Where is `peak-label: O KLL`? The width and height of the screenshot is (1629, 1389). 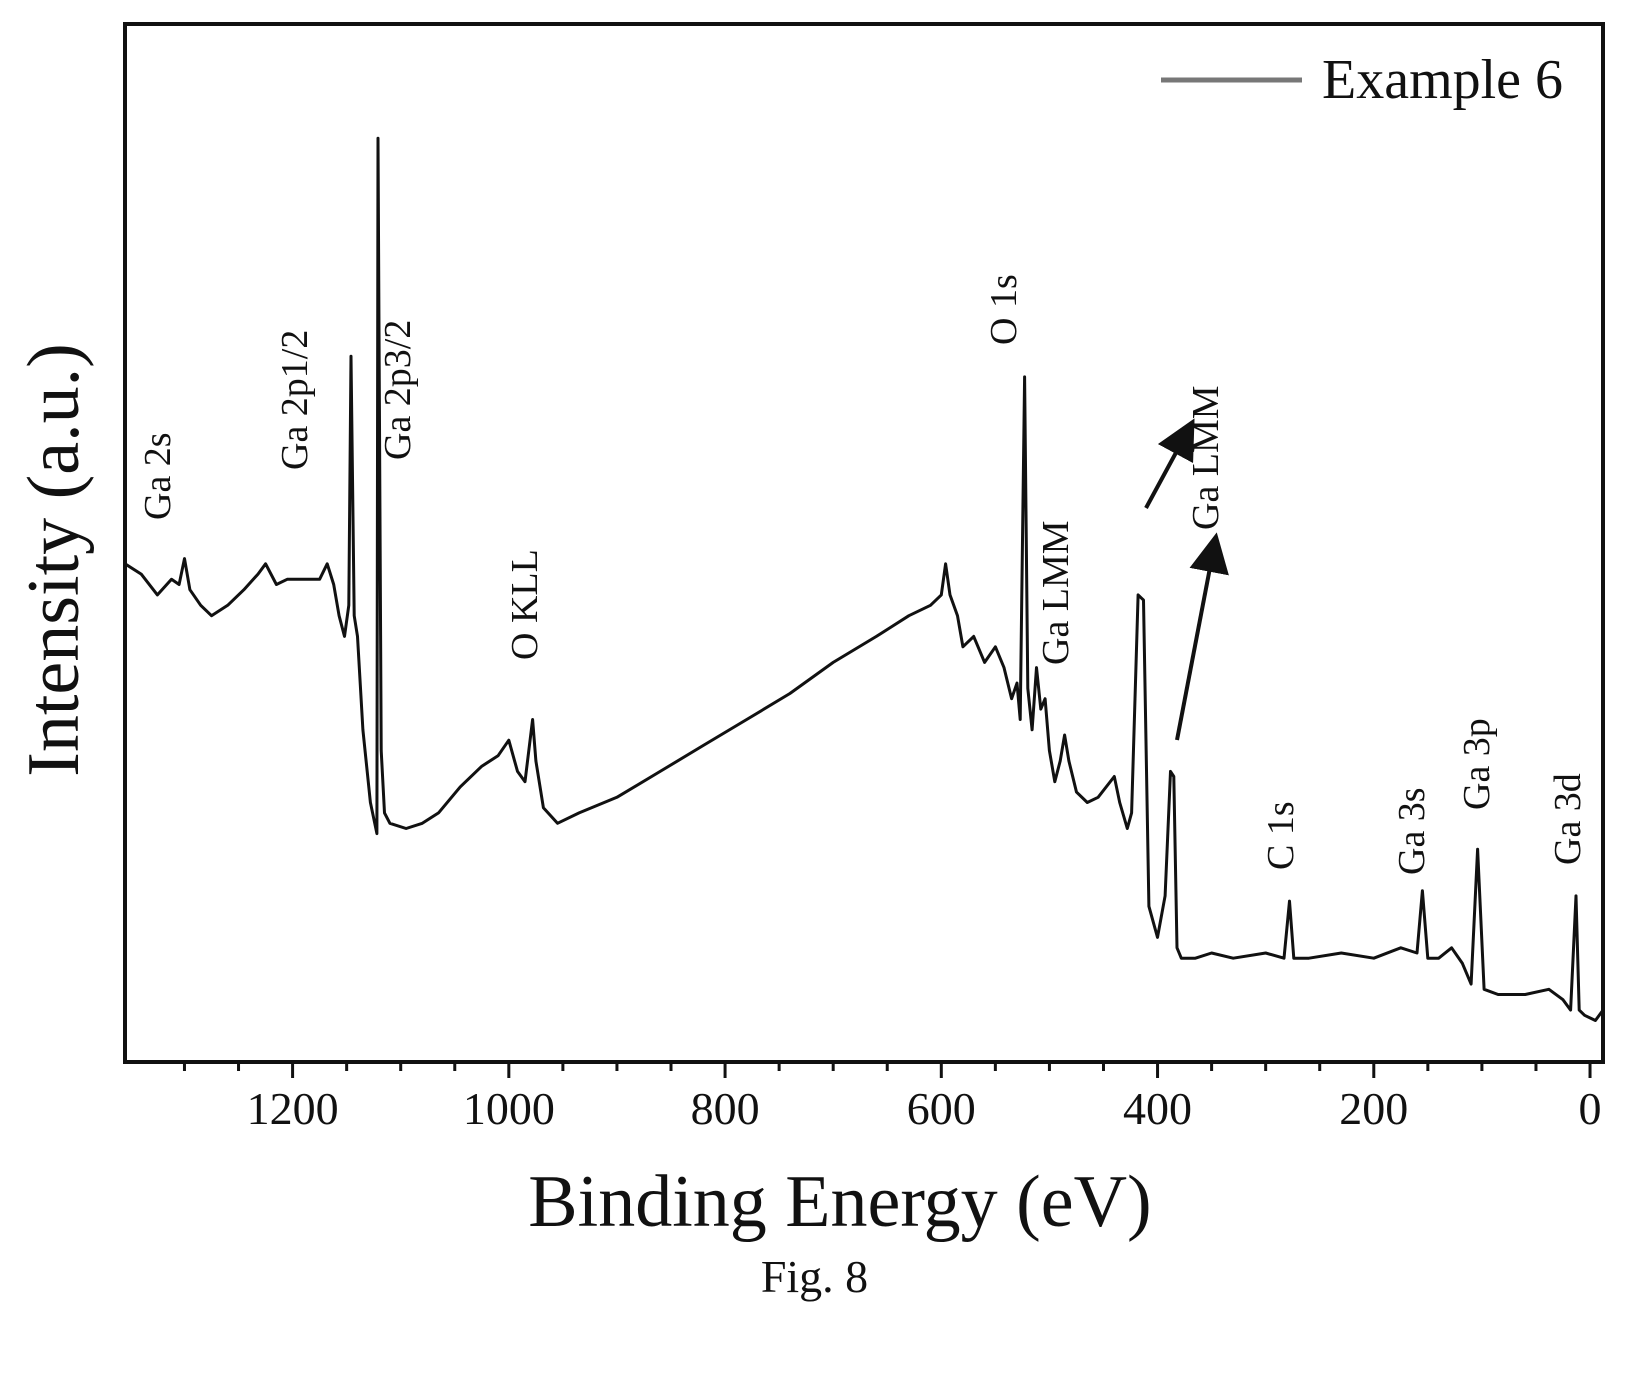 peak-label: O KLL is located at coordinates (525, 604).